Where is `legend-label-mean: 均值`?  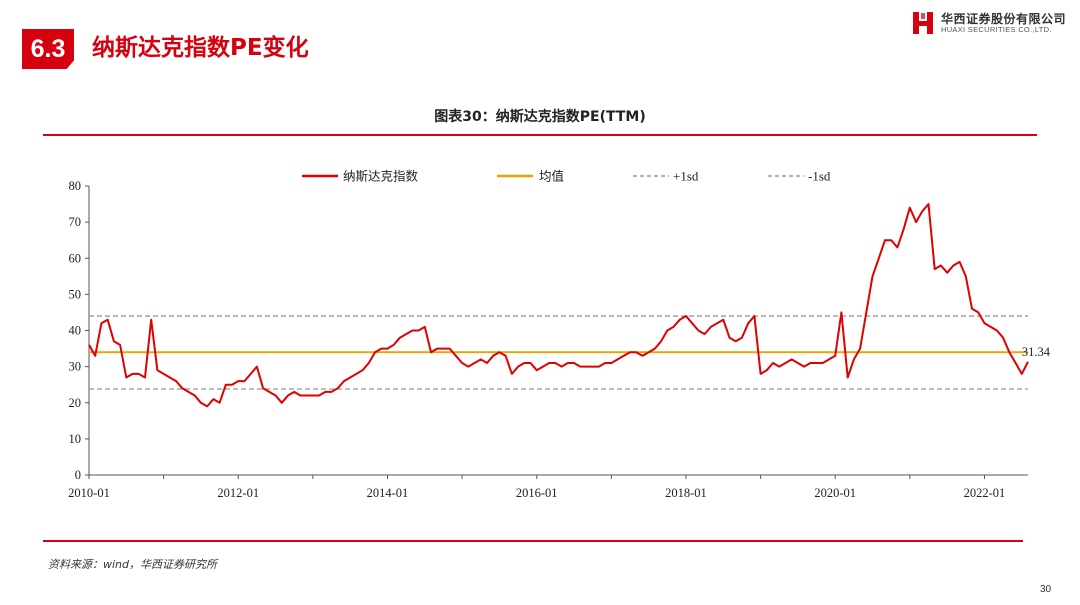 legend-label-mean: 均值 is located at coordinates (551, 176).